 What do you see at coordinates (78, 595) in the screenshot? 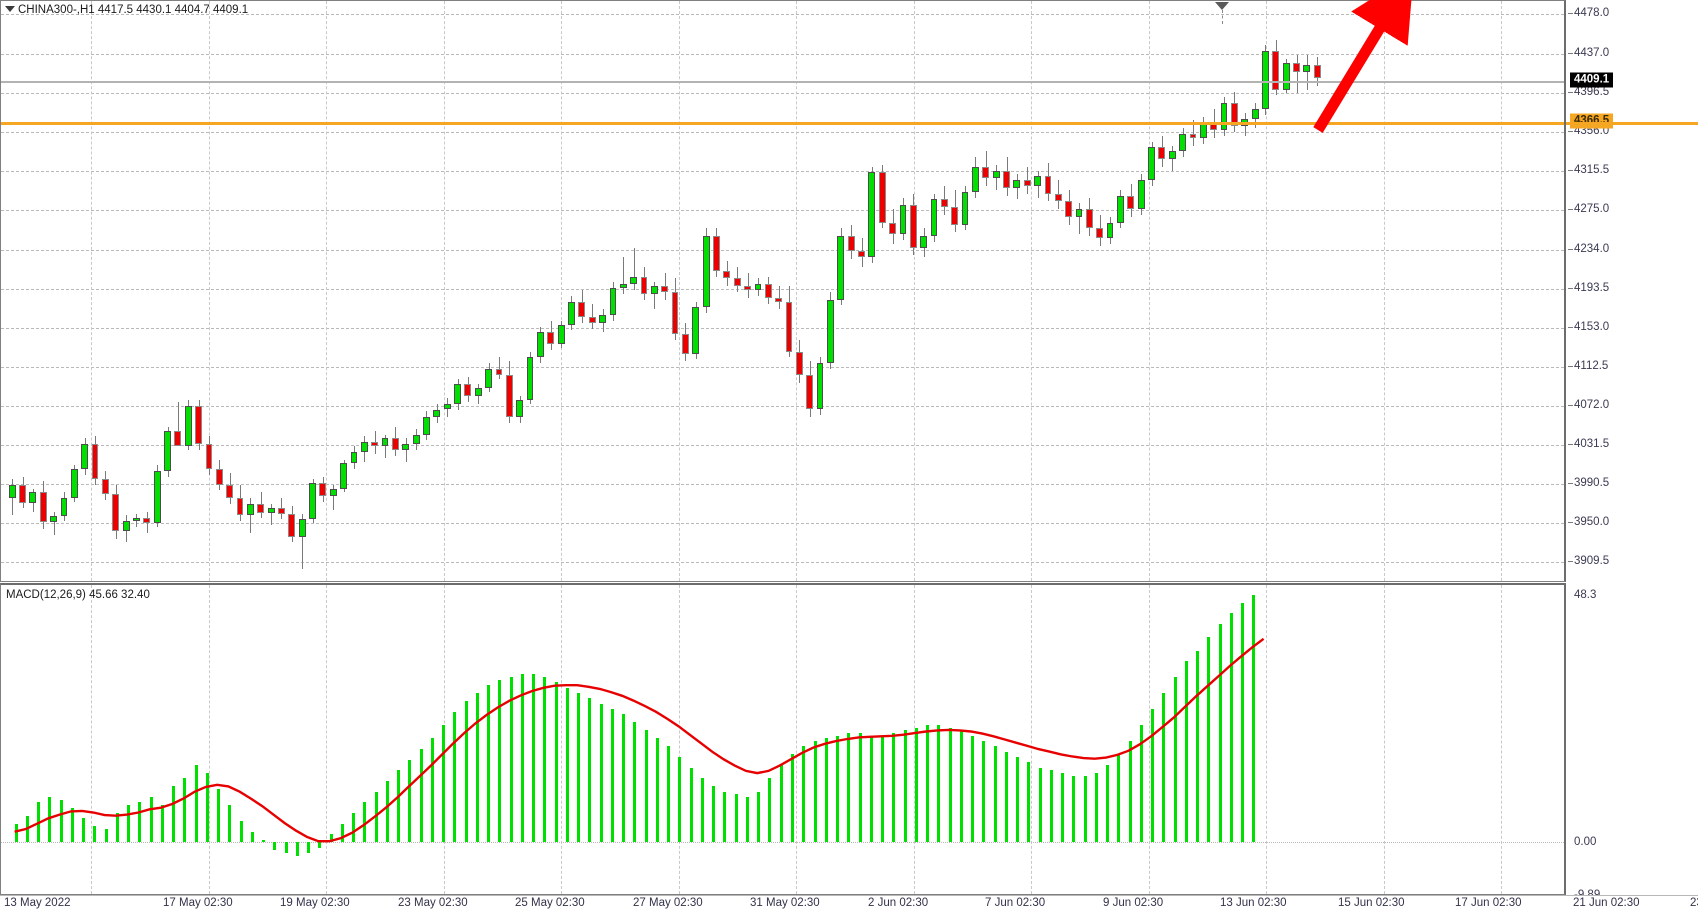
I see `macd-indicator-label: MACD(12,26,9) 45.66 32.40` at bounding box center [78, 595].